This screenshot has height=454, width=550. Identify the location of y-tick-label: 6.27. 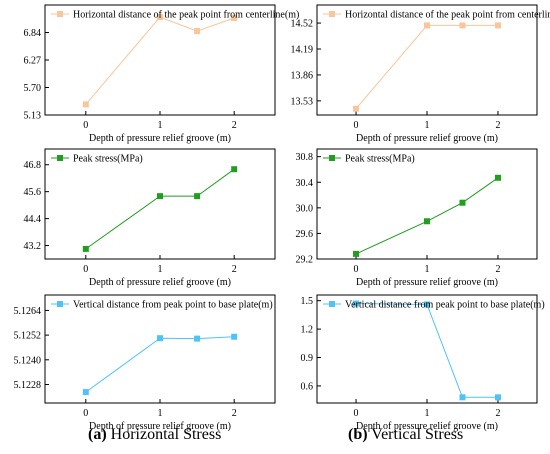
(33, 61).